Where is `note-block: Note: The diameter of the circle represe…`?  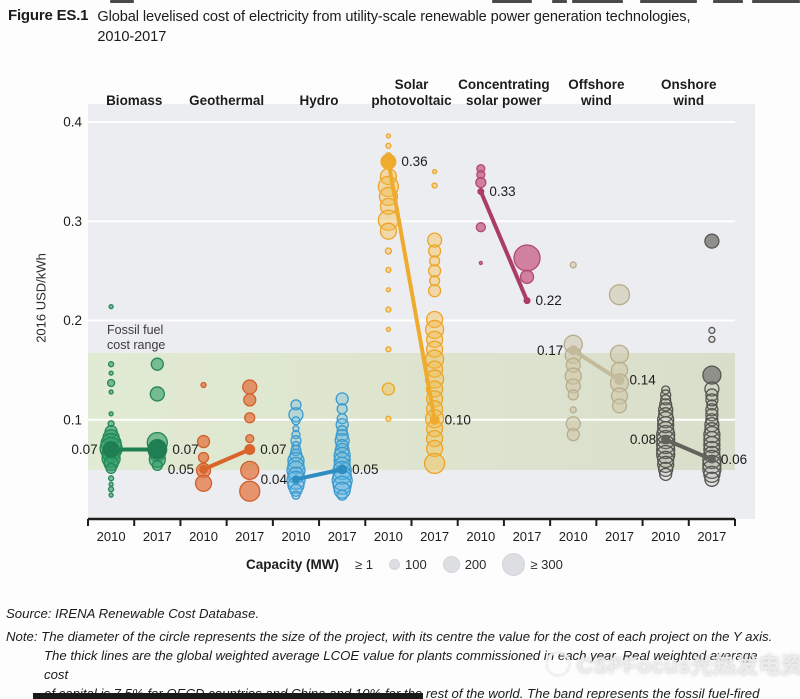 note-block: Note: The diameter of the circle represe… is located at coordinates (391, 663).